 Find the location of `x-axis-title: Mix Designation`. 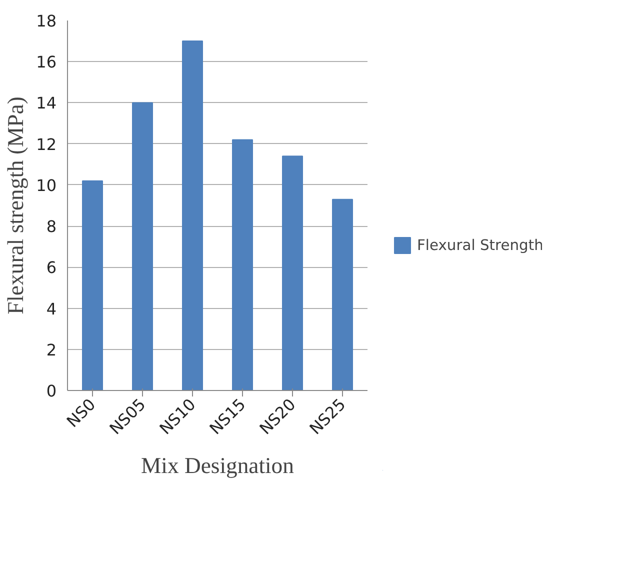

x-axis-title: Mix Designation is located at coordinates (217, 465).